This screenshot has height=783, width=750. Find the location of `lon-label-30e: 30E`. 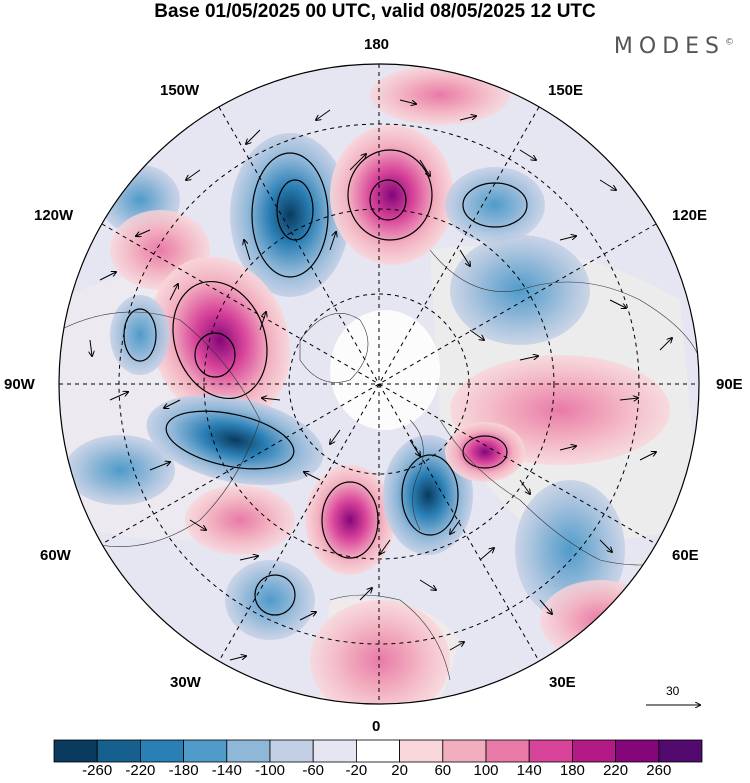

lon-label-30e: 30E is located at coordinates (562, 682).